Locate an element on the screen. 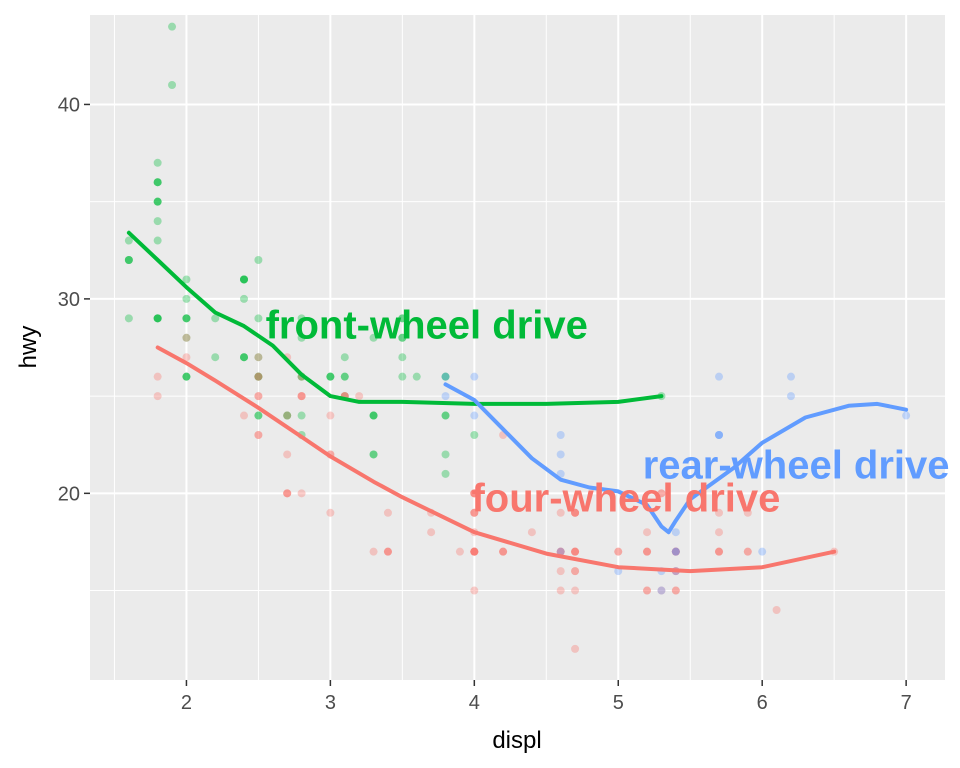  annotation-label-f: front-wheel drive is located at coordinates (427, 326).